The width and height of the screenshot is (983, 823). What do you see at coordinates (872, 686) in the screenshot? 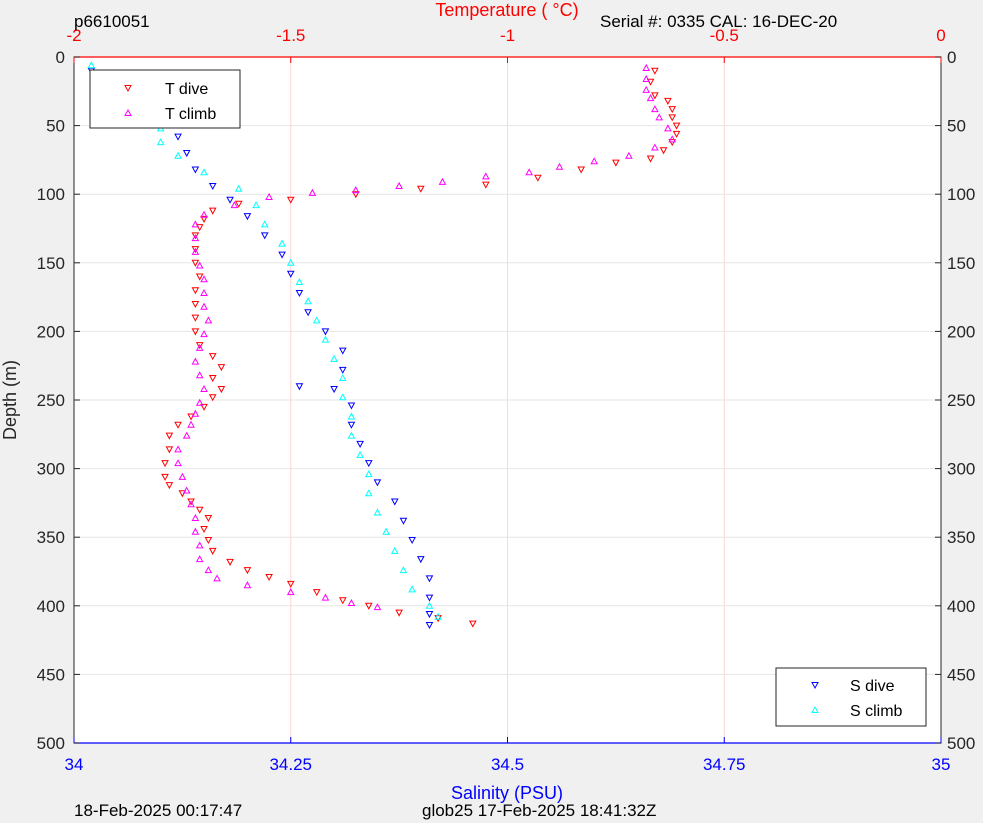
I see `legend-label-s-dive: S dive` at bounding box center [872, 686].